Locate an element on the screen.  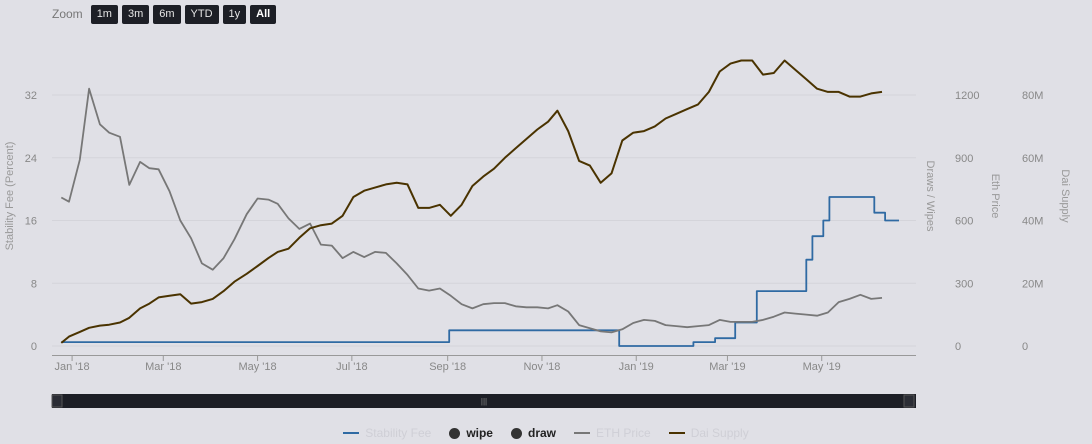
stability-fee-axis: Stability Fee (Percent) 0 8 16 24 32 is located at coordinates (20, 221).